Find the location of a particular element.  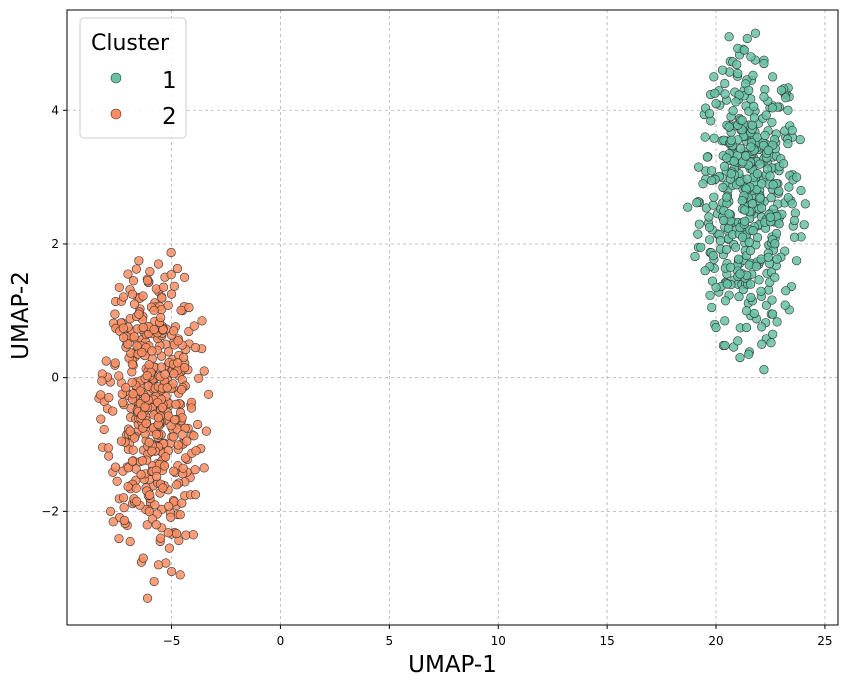

x-tick-label: 10 is located at coordinates (498, 641).